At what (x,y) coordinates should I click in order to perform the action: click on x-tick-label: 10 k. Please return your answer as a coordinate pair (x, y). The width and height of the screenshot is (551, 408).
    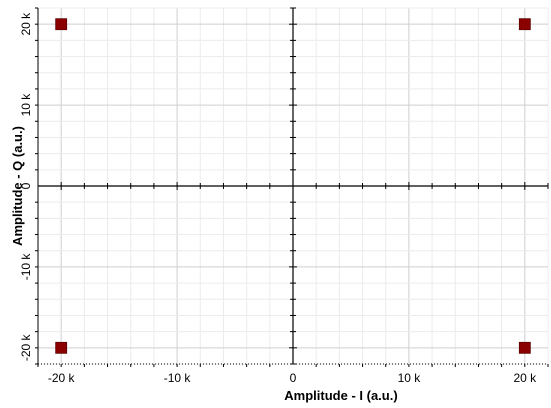
    Looking at the image, I should click on (410, 378).